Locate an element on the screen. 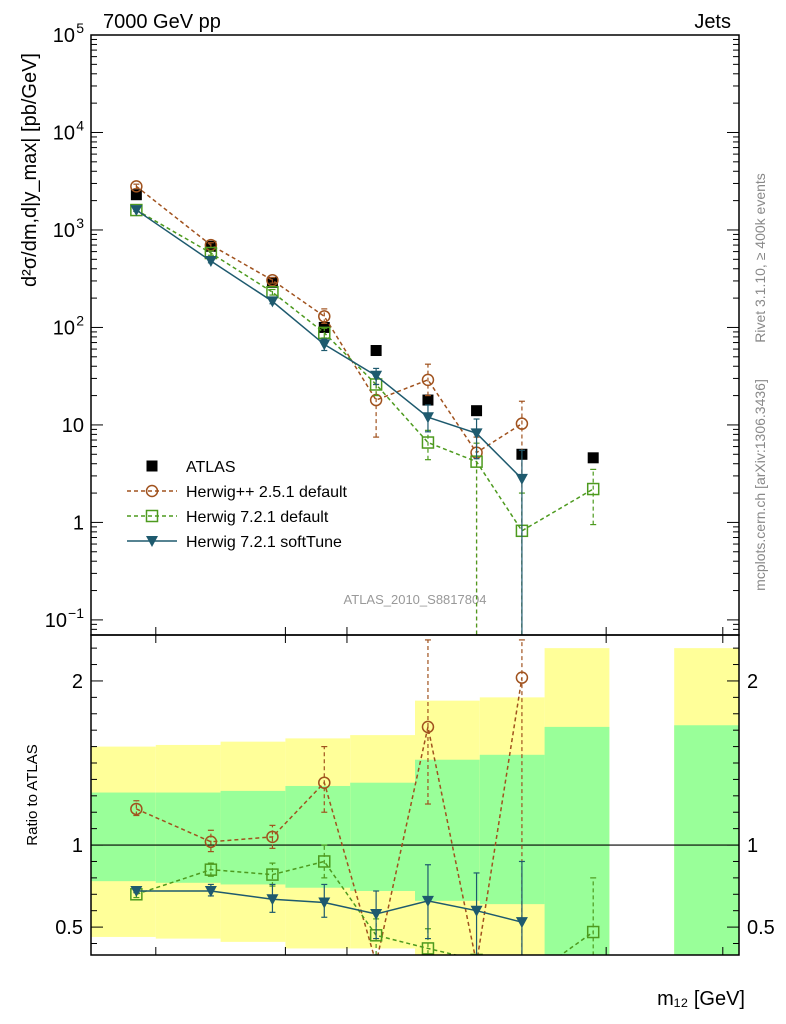  x-axis-label: m₁₂ [GeV] is located at coordinates (701, 999).